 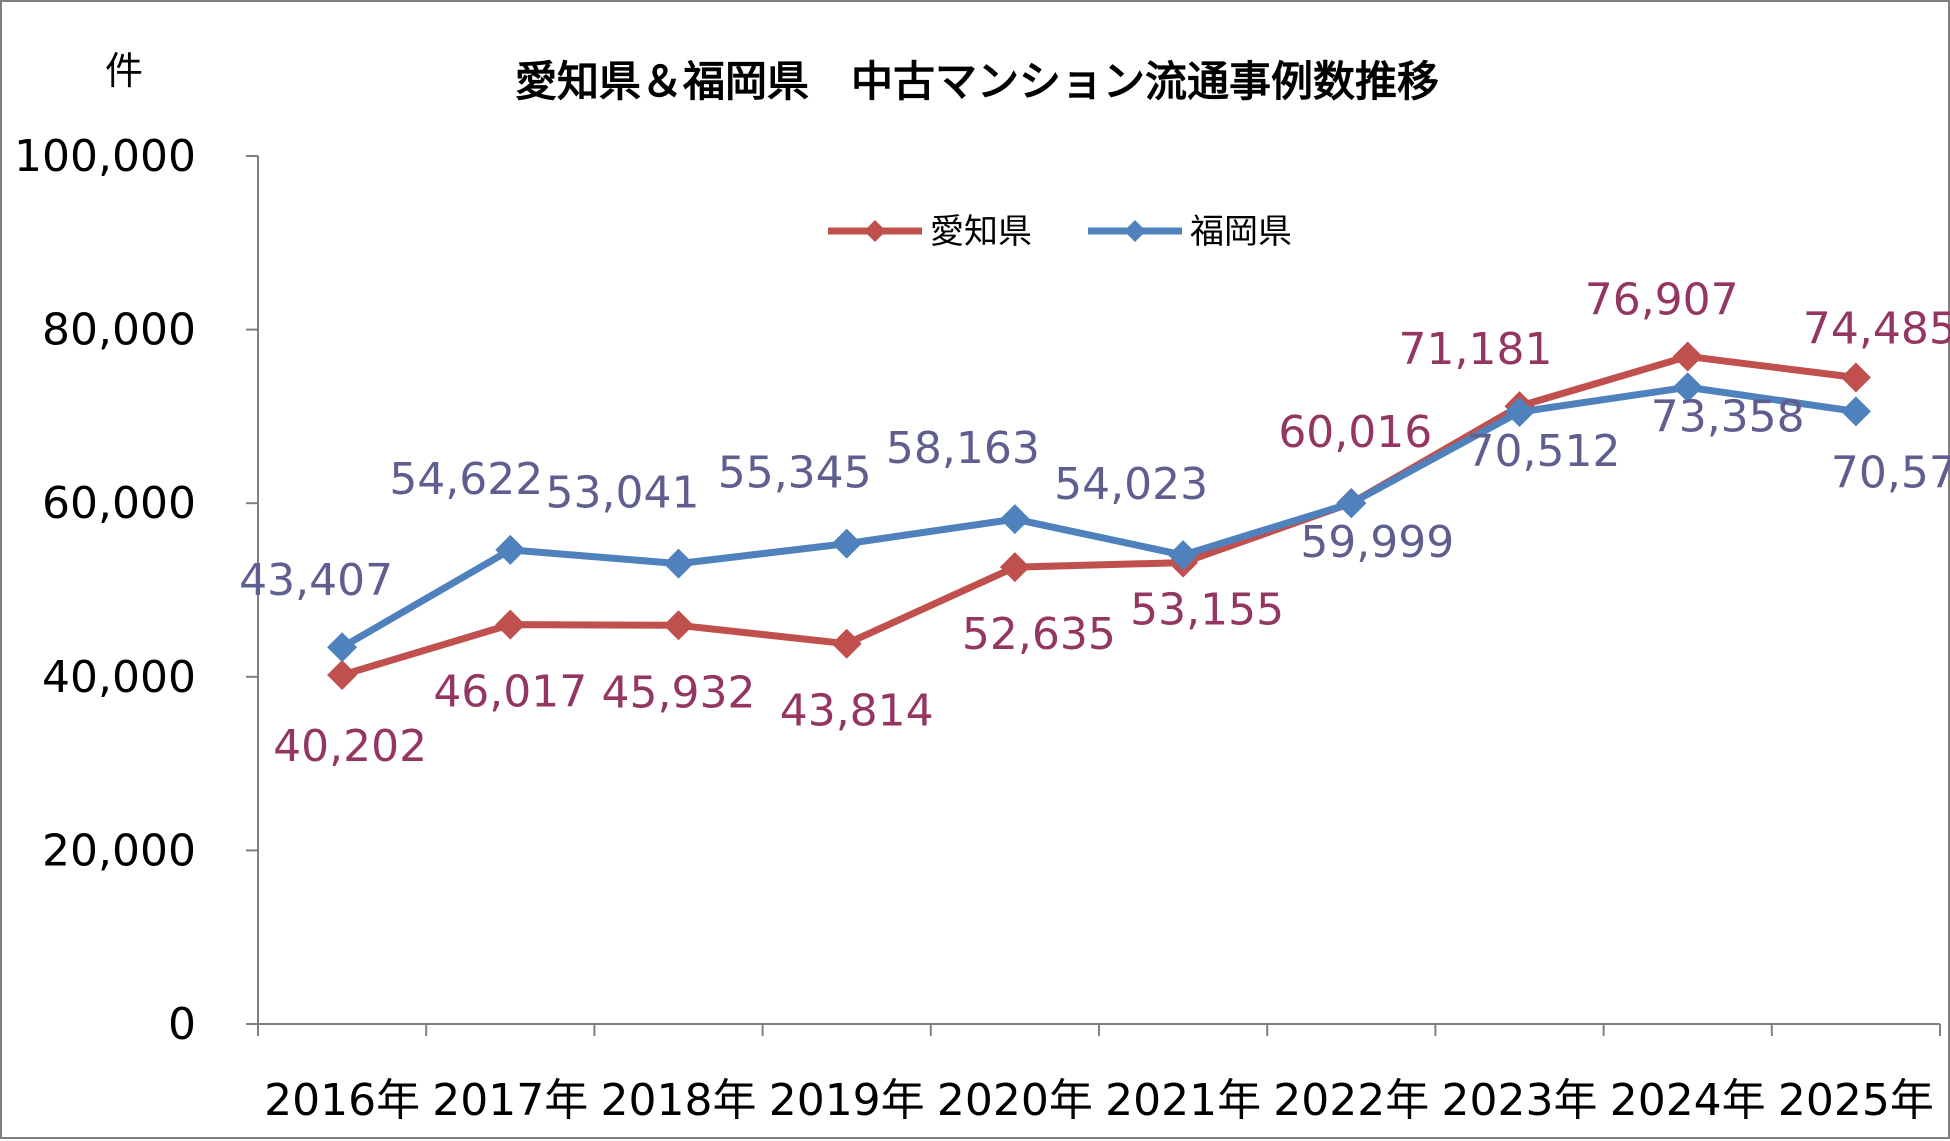 What do you see at coordinates (1183, 1100) in the screenshot?
I see `x-tick-label: 2021年` at bounding box center [1183, 1100].